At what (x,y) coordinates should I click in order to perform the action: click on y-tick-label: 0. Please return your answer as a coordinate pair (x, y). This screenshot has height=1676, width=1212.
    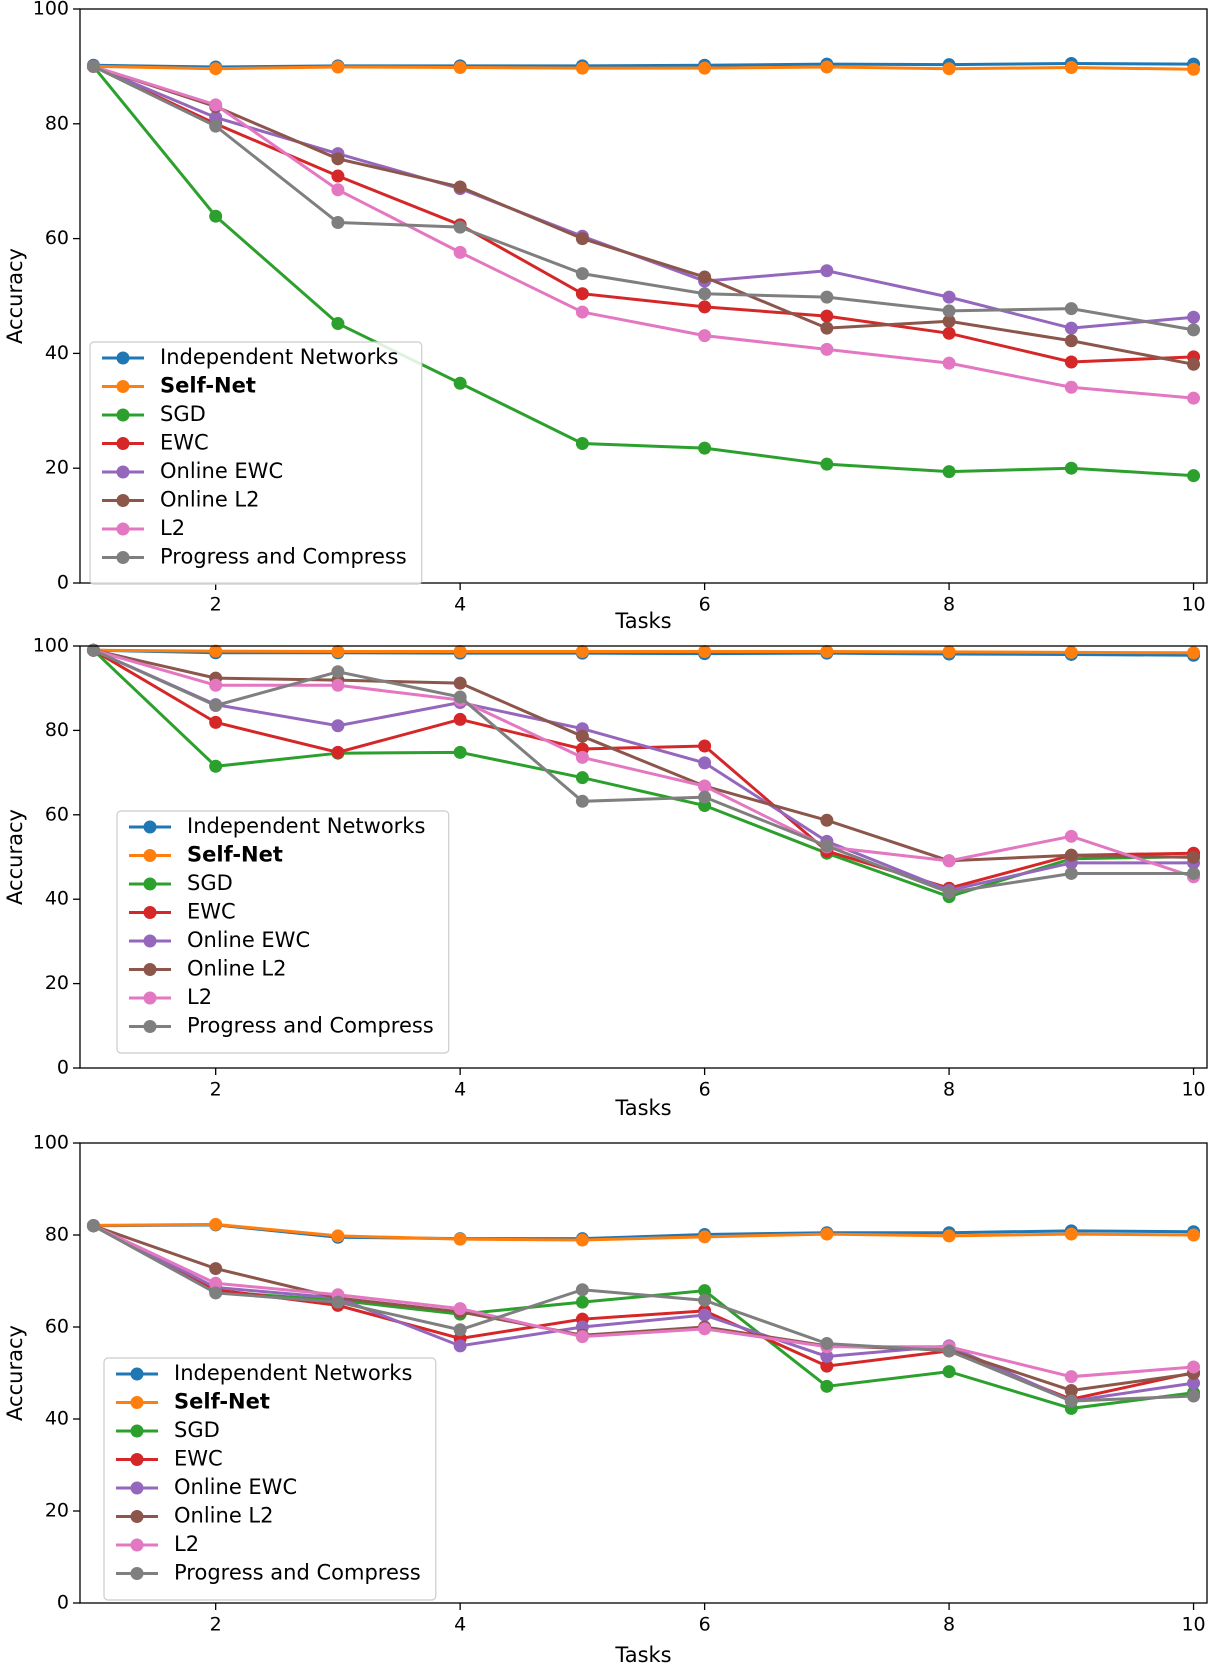
    Looking at the image, I should click on (63, 1603).